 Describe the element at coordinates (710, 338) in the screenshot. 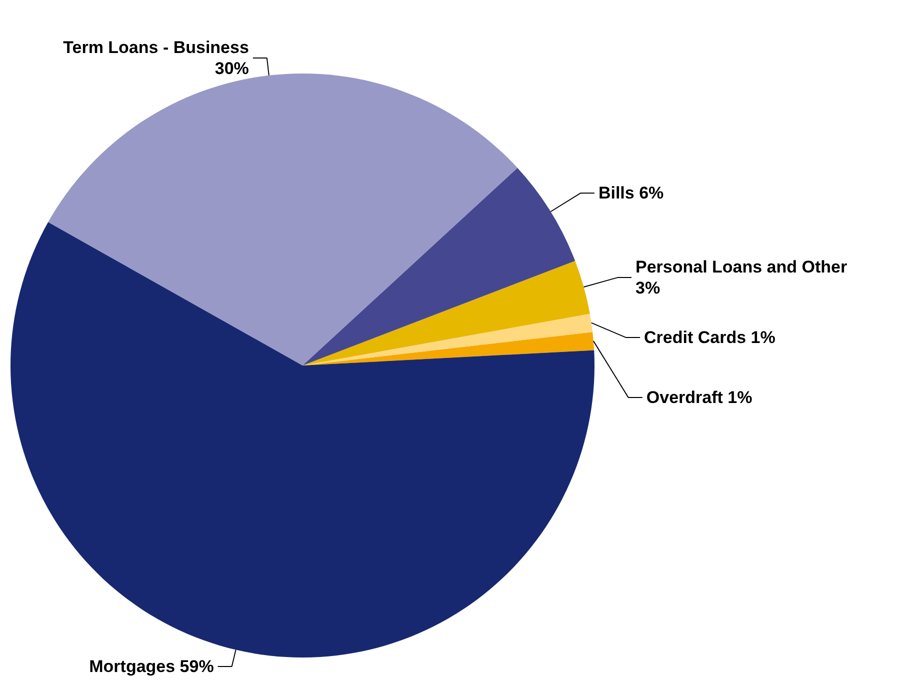

I see `slice-label: Credit Cards 1%` at that location.